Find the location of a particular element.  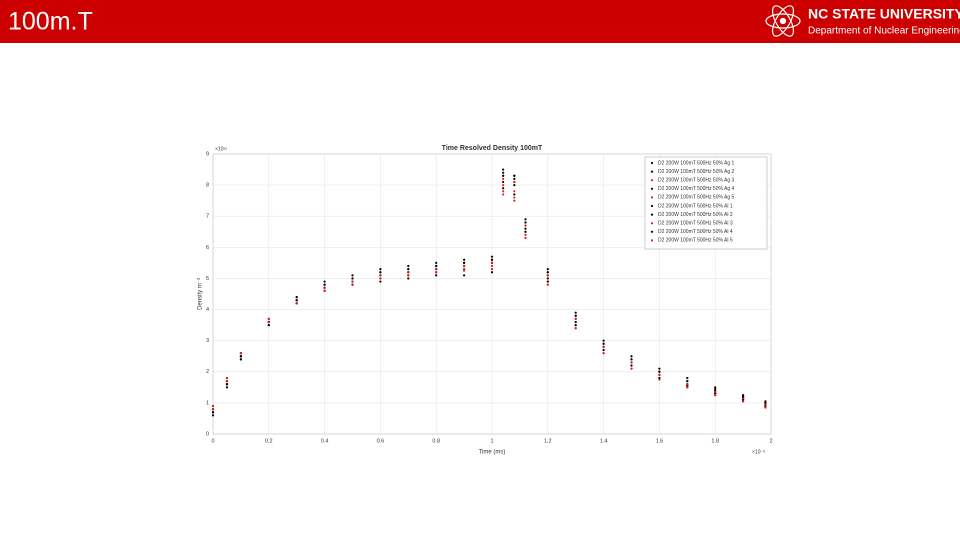

legend-label: D2 200W 100mT 500Hz 50% Ag 1 is located at coordinates (696, 163).